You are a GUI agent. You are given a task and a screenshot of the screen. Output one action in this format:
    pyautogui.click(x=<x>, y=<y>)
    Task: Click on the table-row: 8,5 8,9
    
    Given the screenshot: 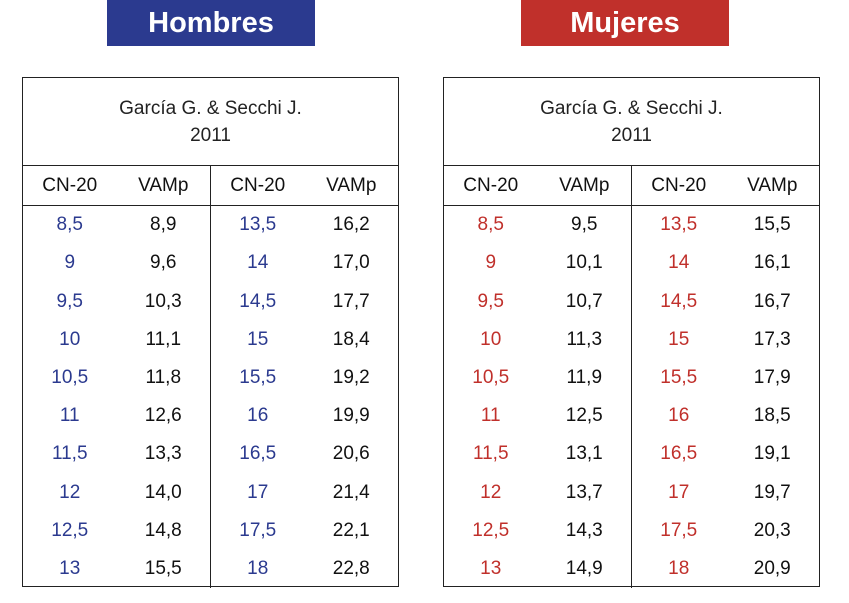 What is the action you would take?
    pyautogui.click(x=116, y=225)
    